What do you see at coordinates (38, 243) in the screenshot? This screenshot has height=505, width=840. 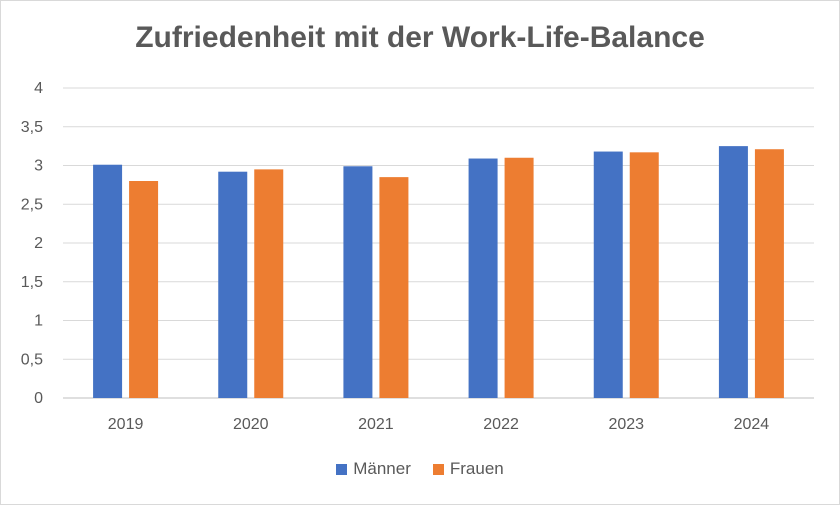 I see `y-tick-label: 2` at bounding box center [38, 243].